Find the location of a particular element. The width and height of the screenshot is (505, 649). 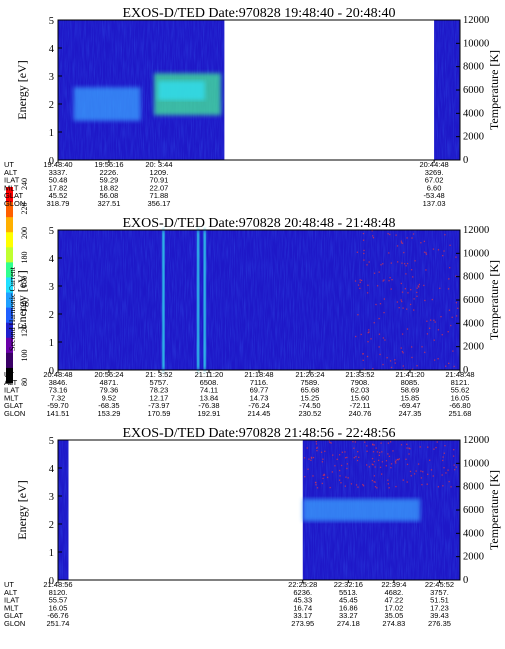

curved-band-core is located at coordinates (181, 91).